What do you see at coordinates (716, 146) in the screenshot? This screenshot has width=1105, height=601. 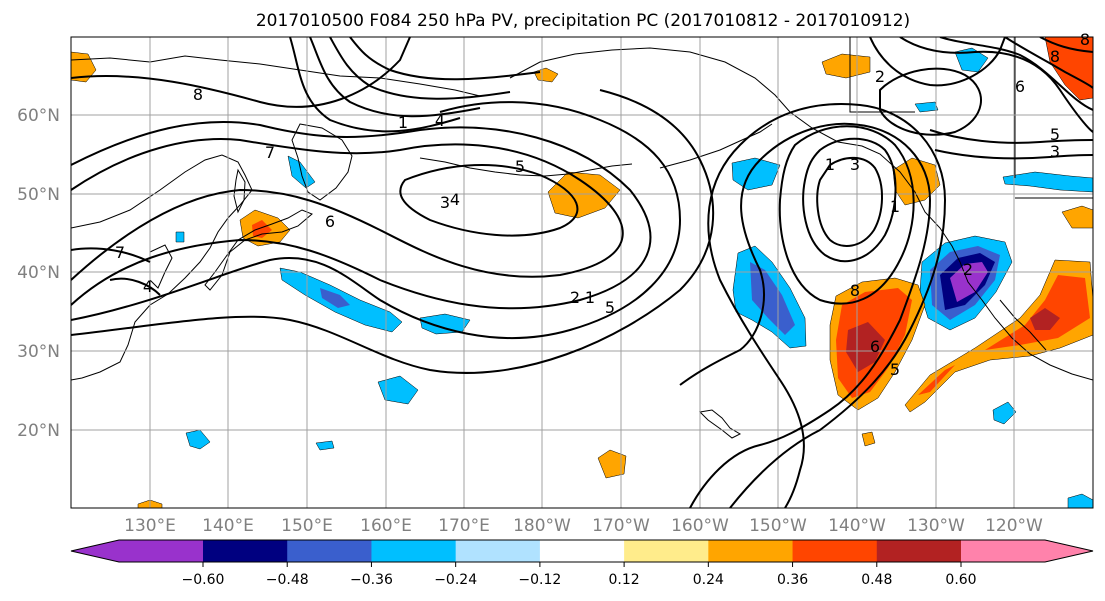 I see `coastline-alaska-peninsula` at bounding box center [716, 146].